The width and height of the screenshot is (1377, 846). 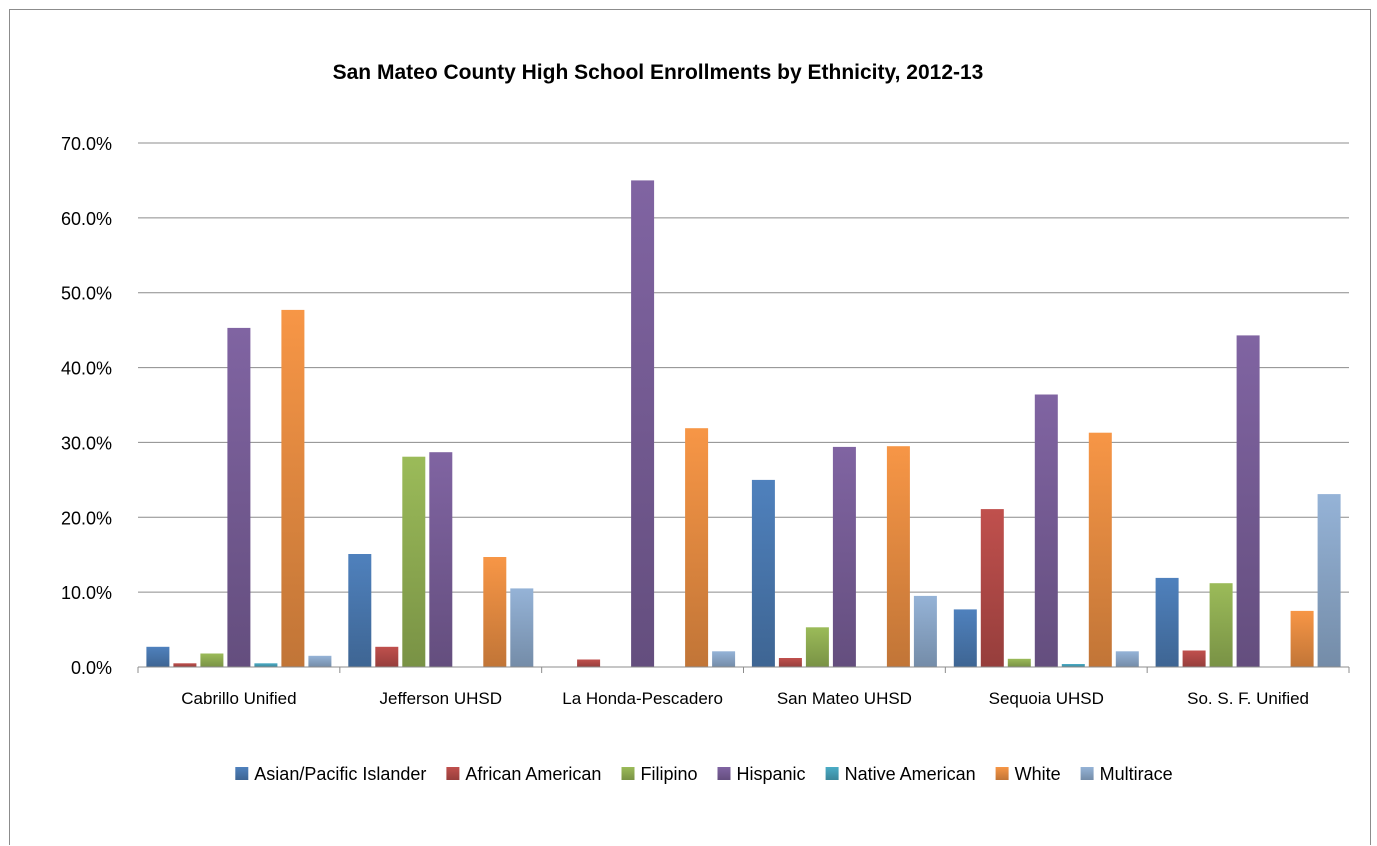 I want to click on legend-label: White, so click(x=1038, y=774).